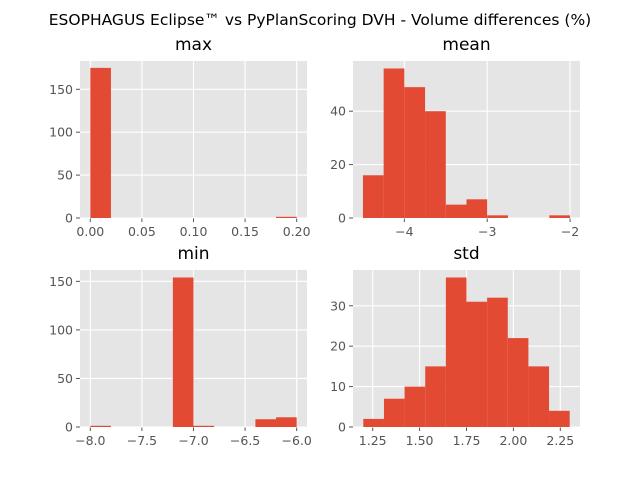 This screenshot has width=640, height=480. I want to click on std-subplot-title: std, so click(466, 254).